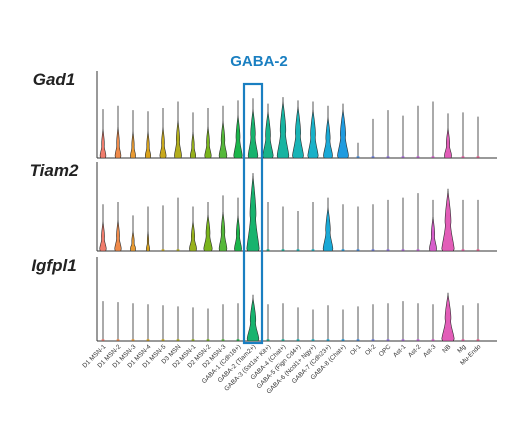 The image size is (513, 436). What do you see at coordinates (462, 349) in the screenshot?
I see `x-tick-label: Mg` at bounding box center [462, 349].